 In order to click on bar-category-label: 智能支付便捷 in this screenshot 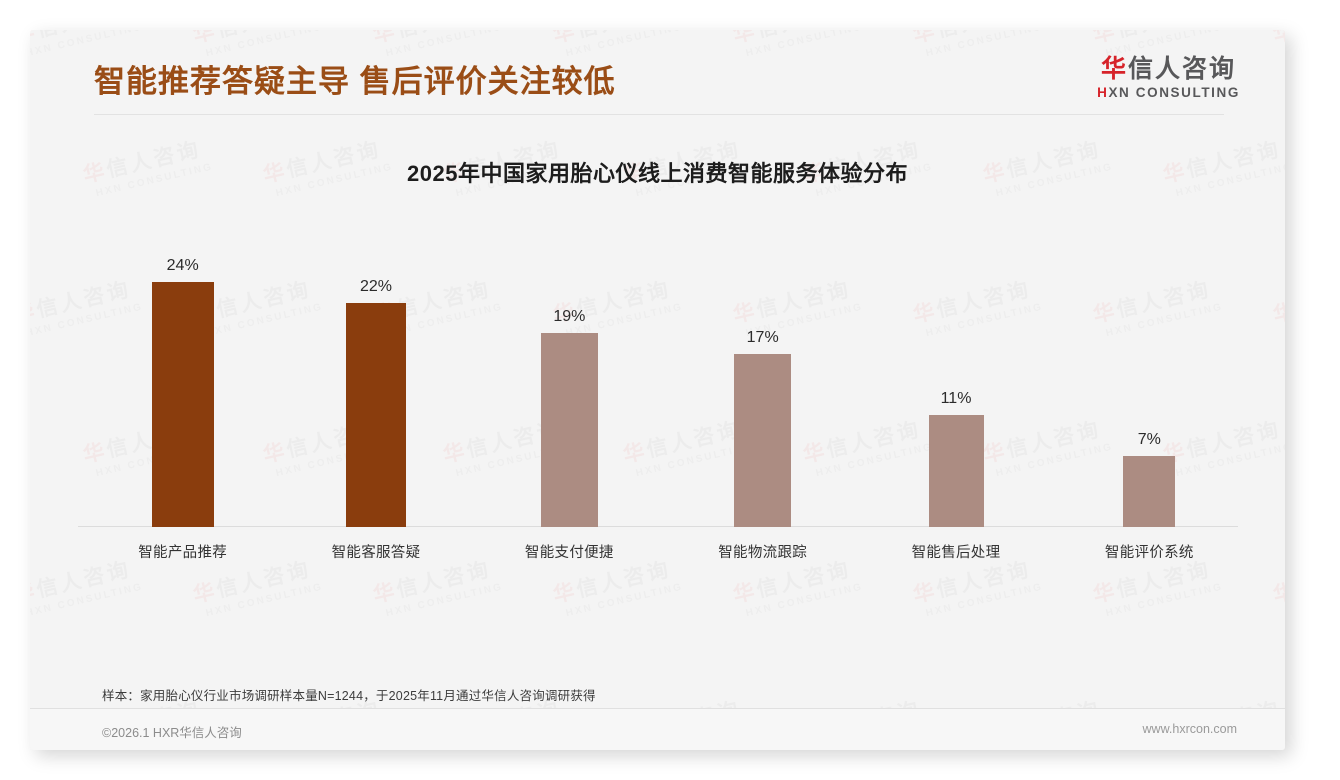, I will do `click(569, 553)`.